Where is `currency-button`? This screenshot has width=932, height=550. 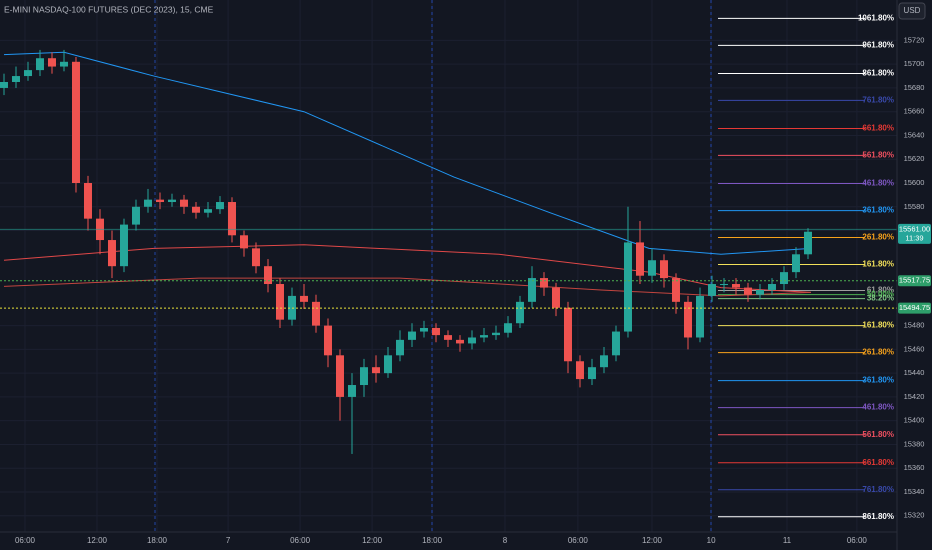
currency-button is located at coordinates (912, 11).